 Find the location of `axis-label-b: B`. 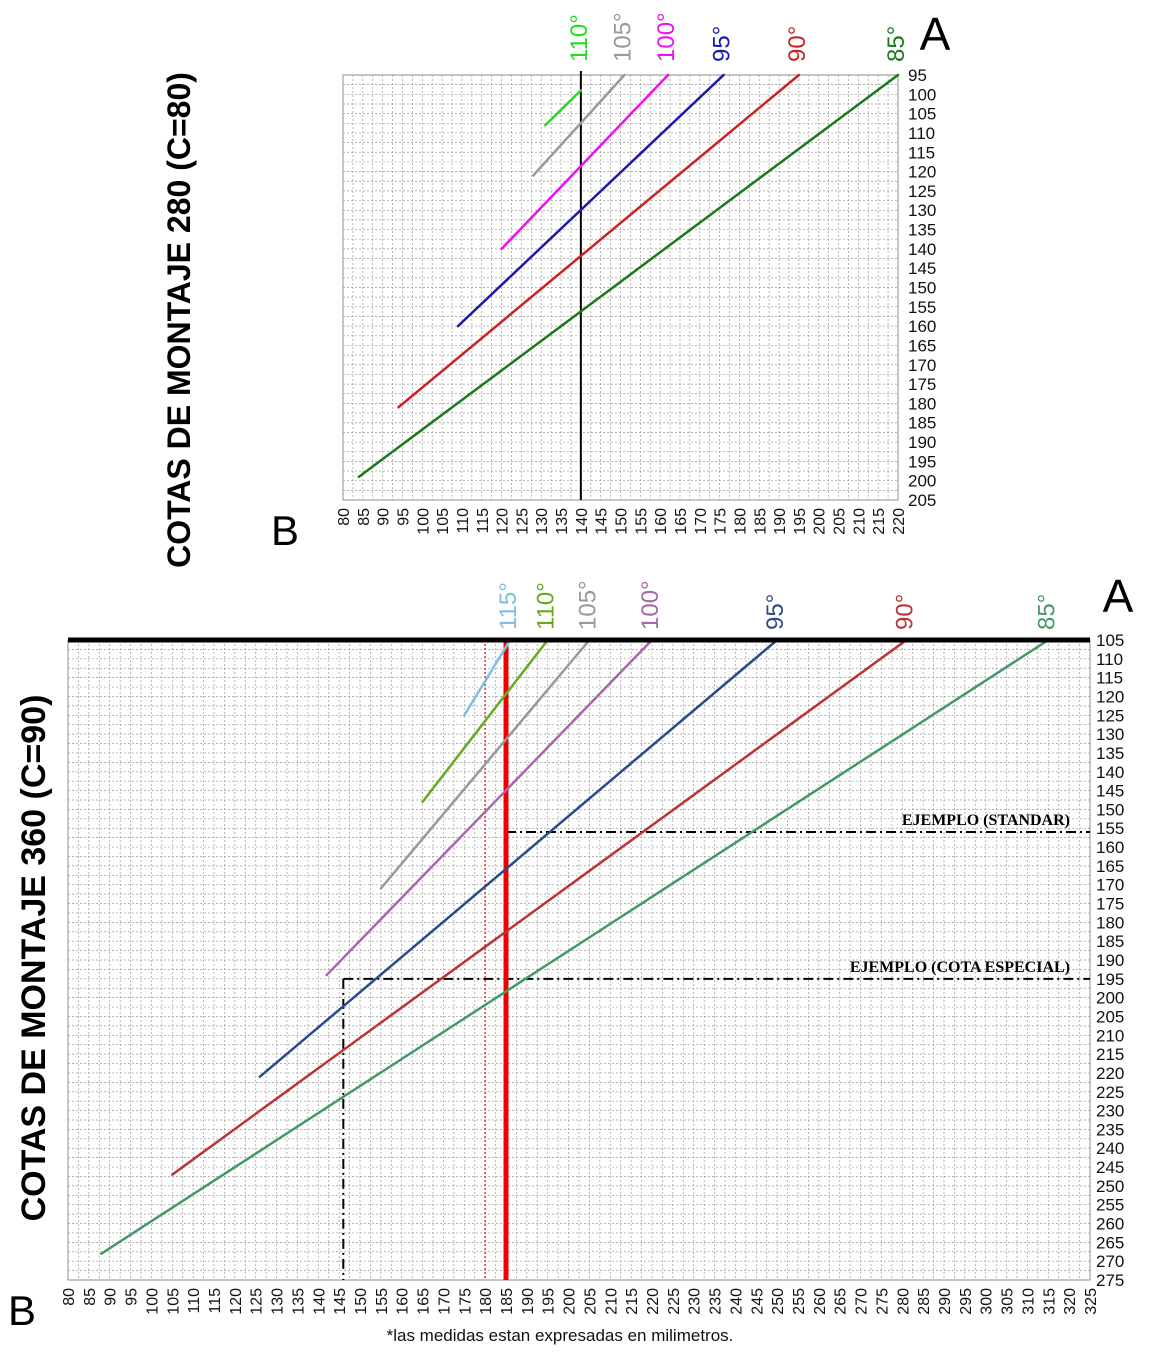

axis-label-b: B is located at coordinates (285, 530).